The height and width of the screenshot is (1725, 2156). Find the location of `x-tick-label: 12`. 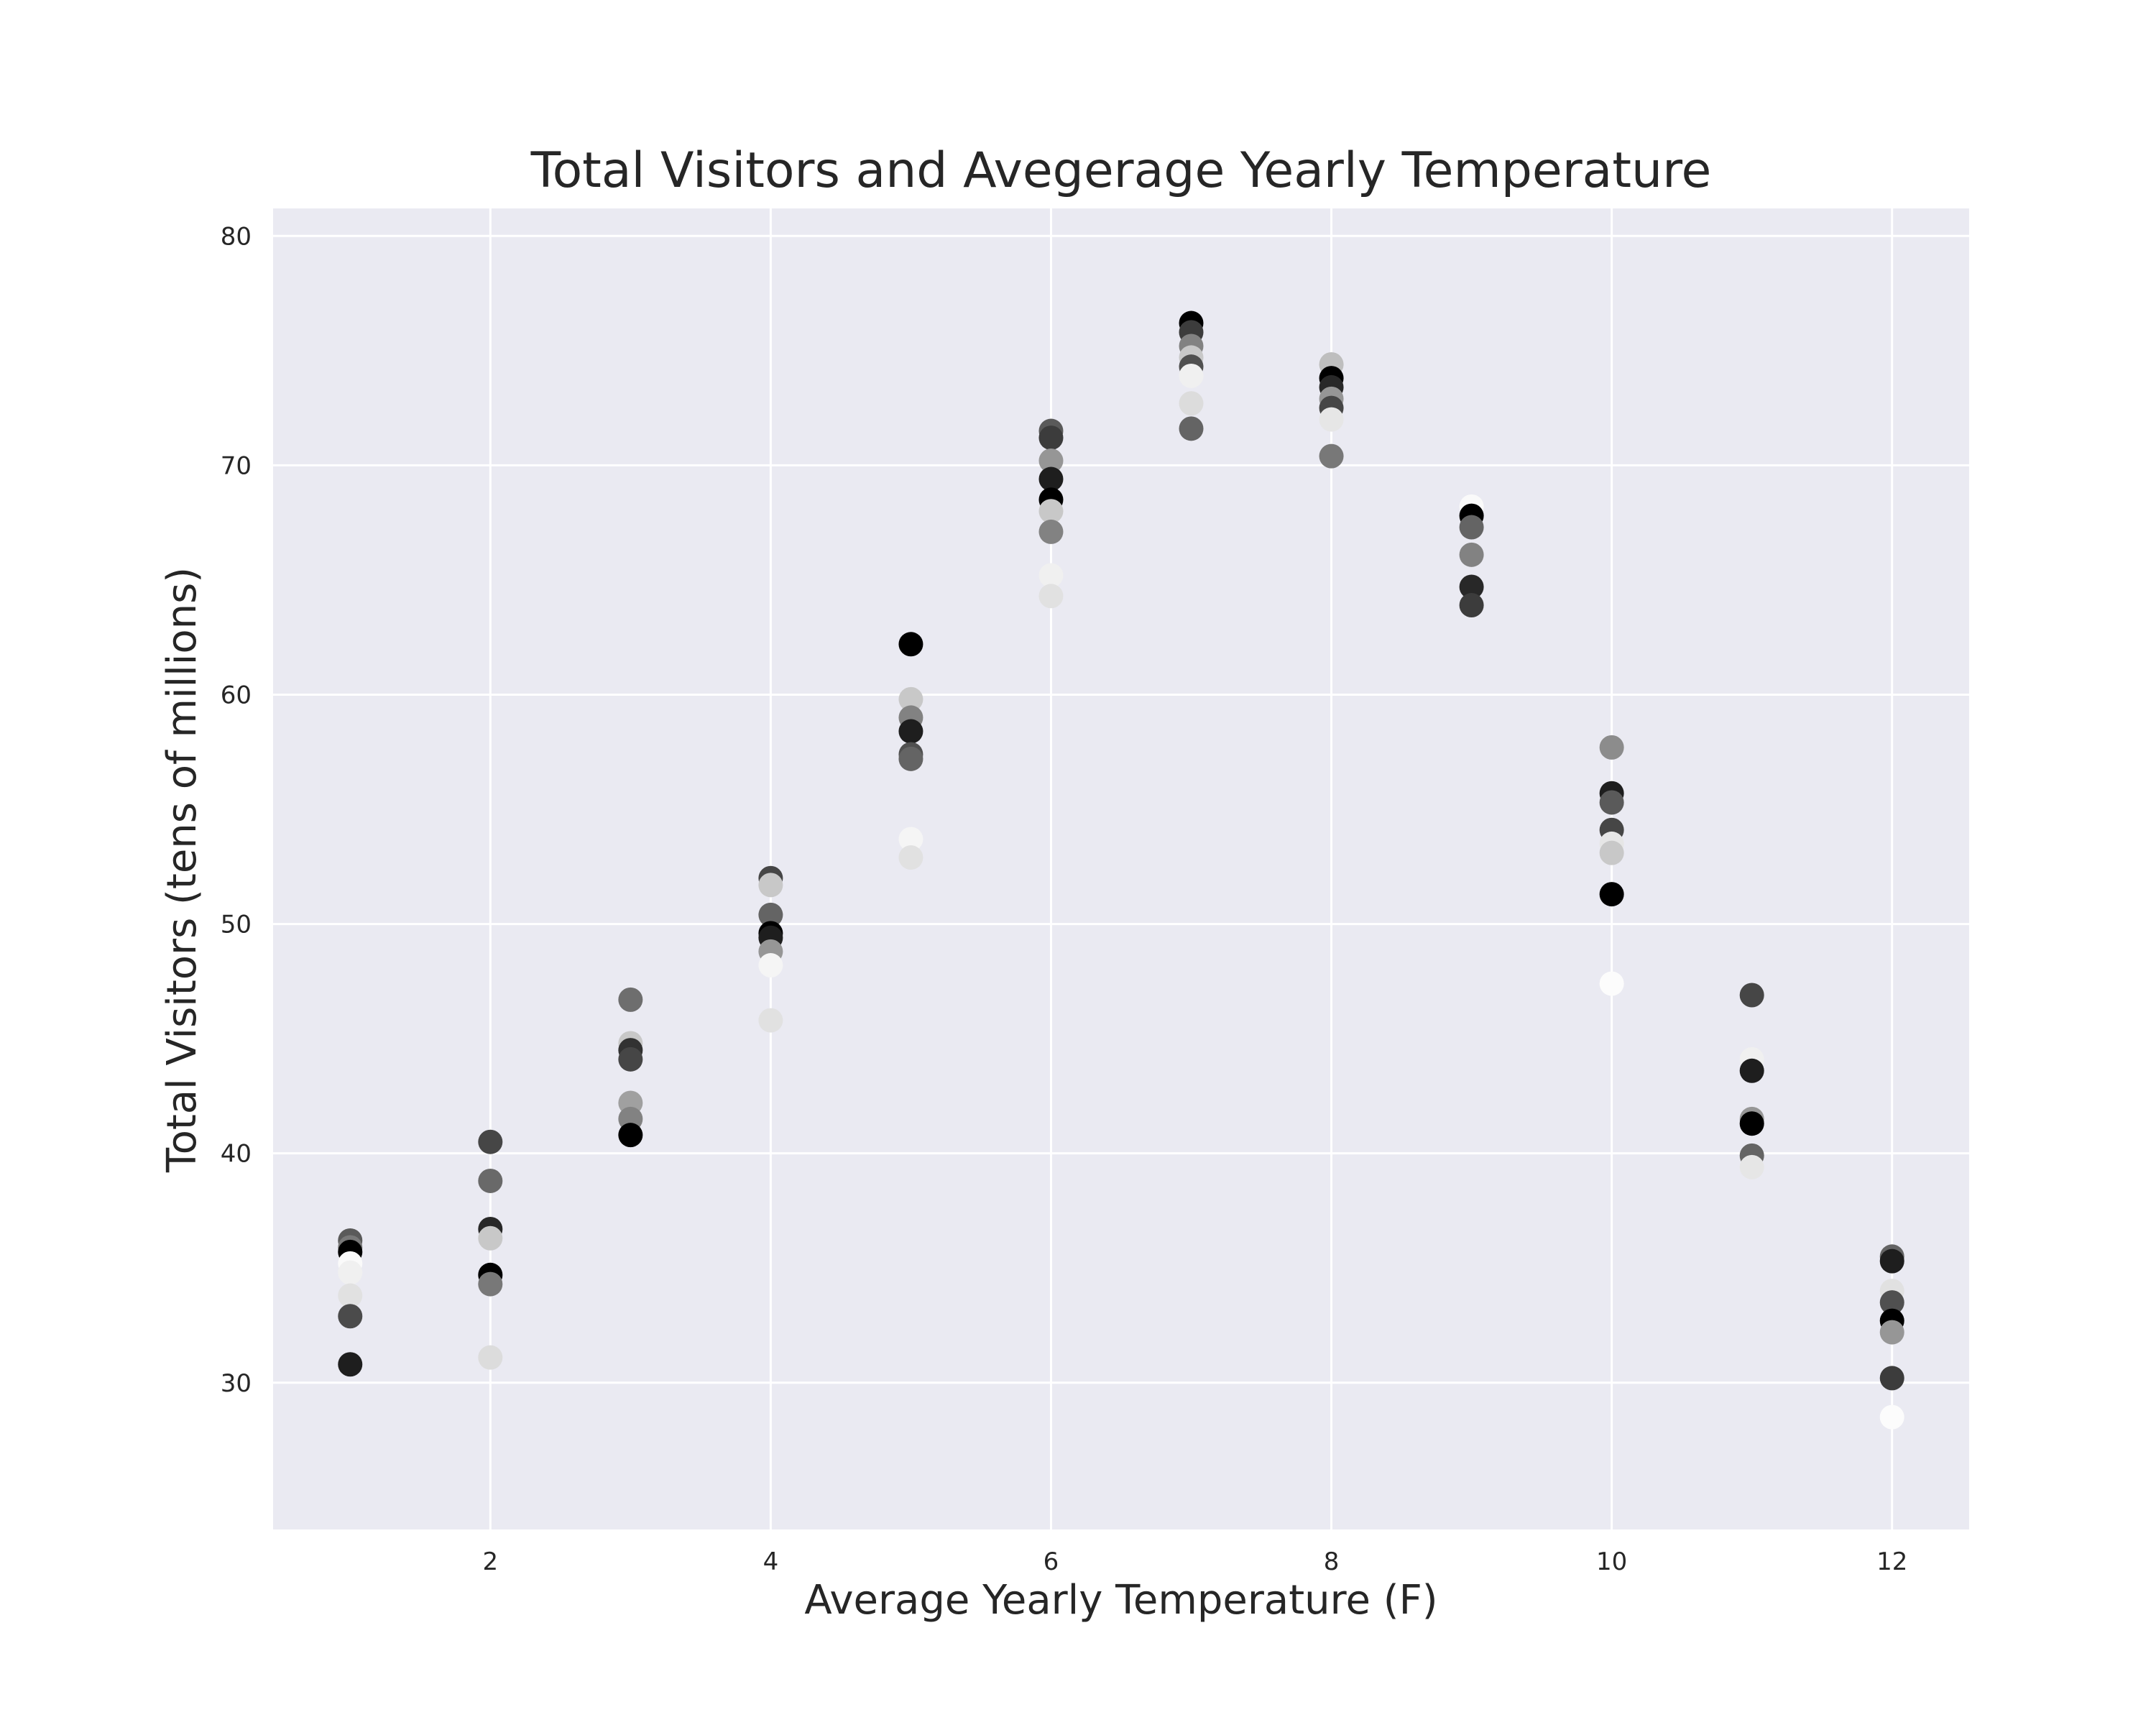

x-tick-label: 12 is located at coordinates (1891, 1561).